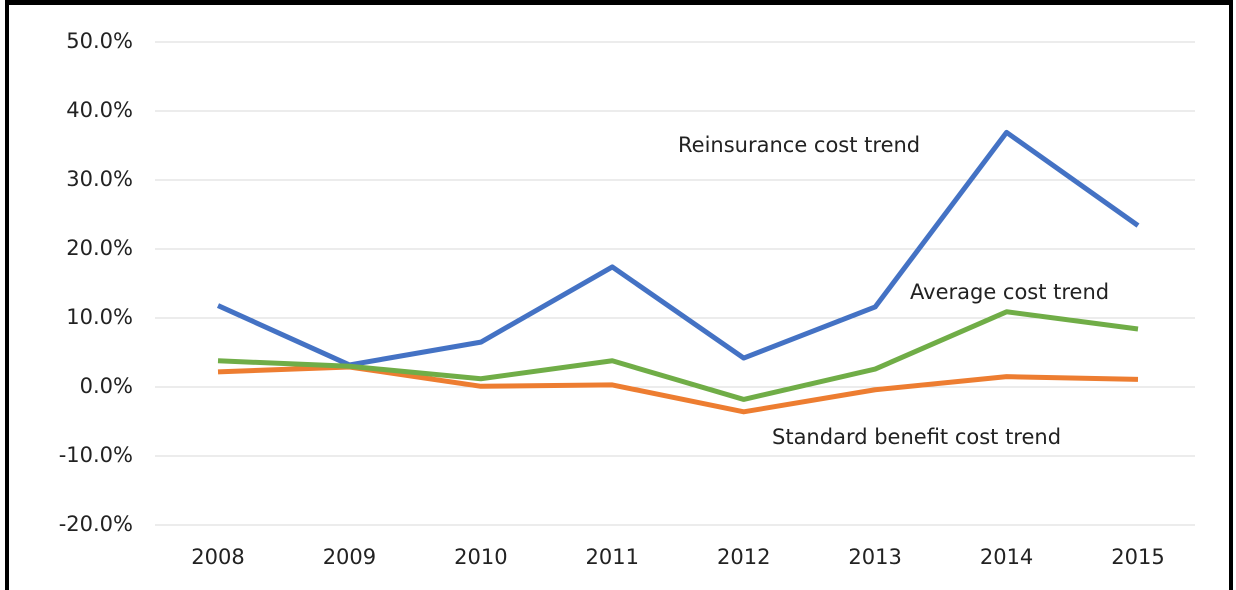 The image size is (1236, 590). I want to click on frame-top, so click(619, 2).